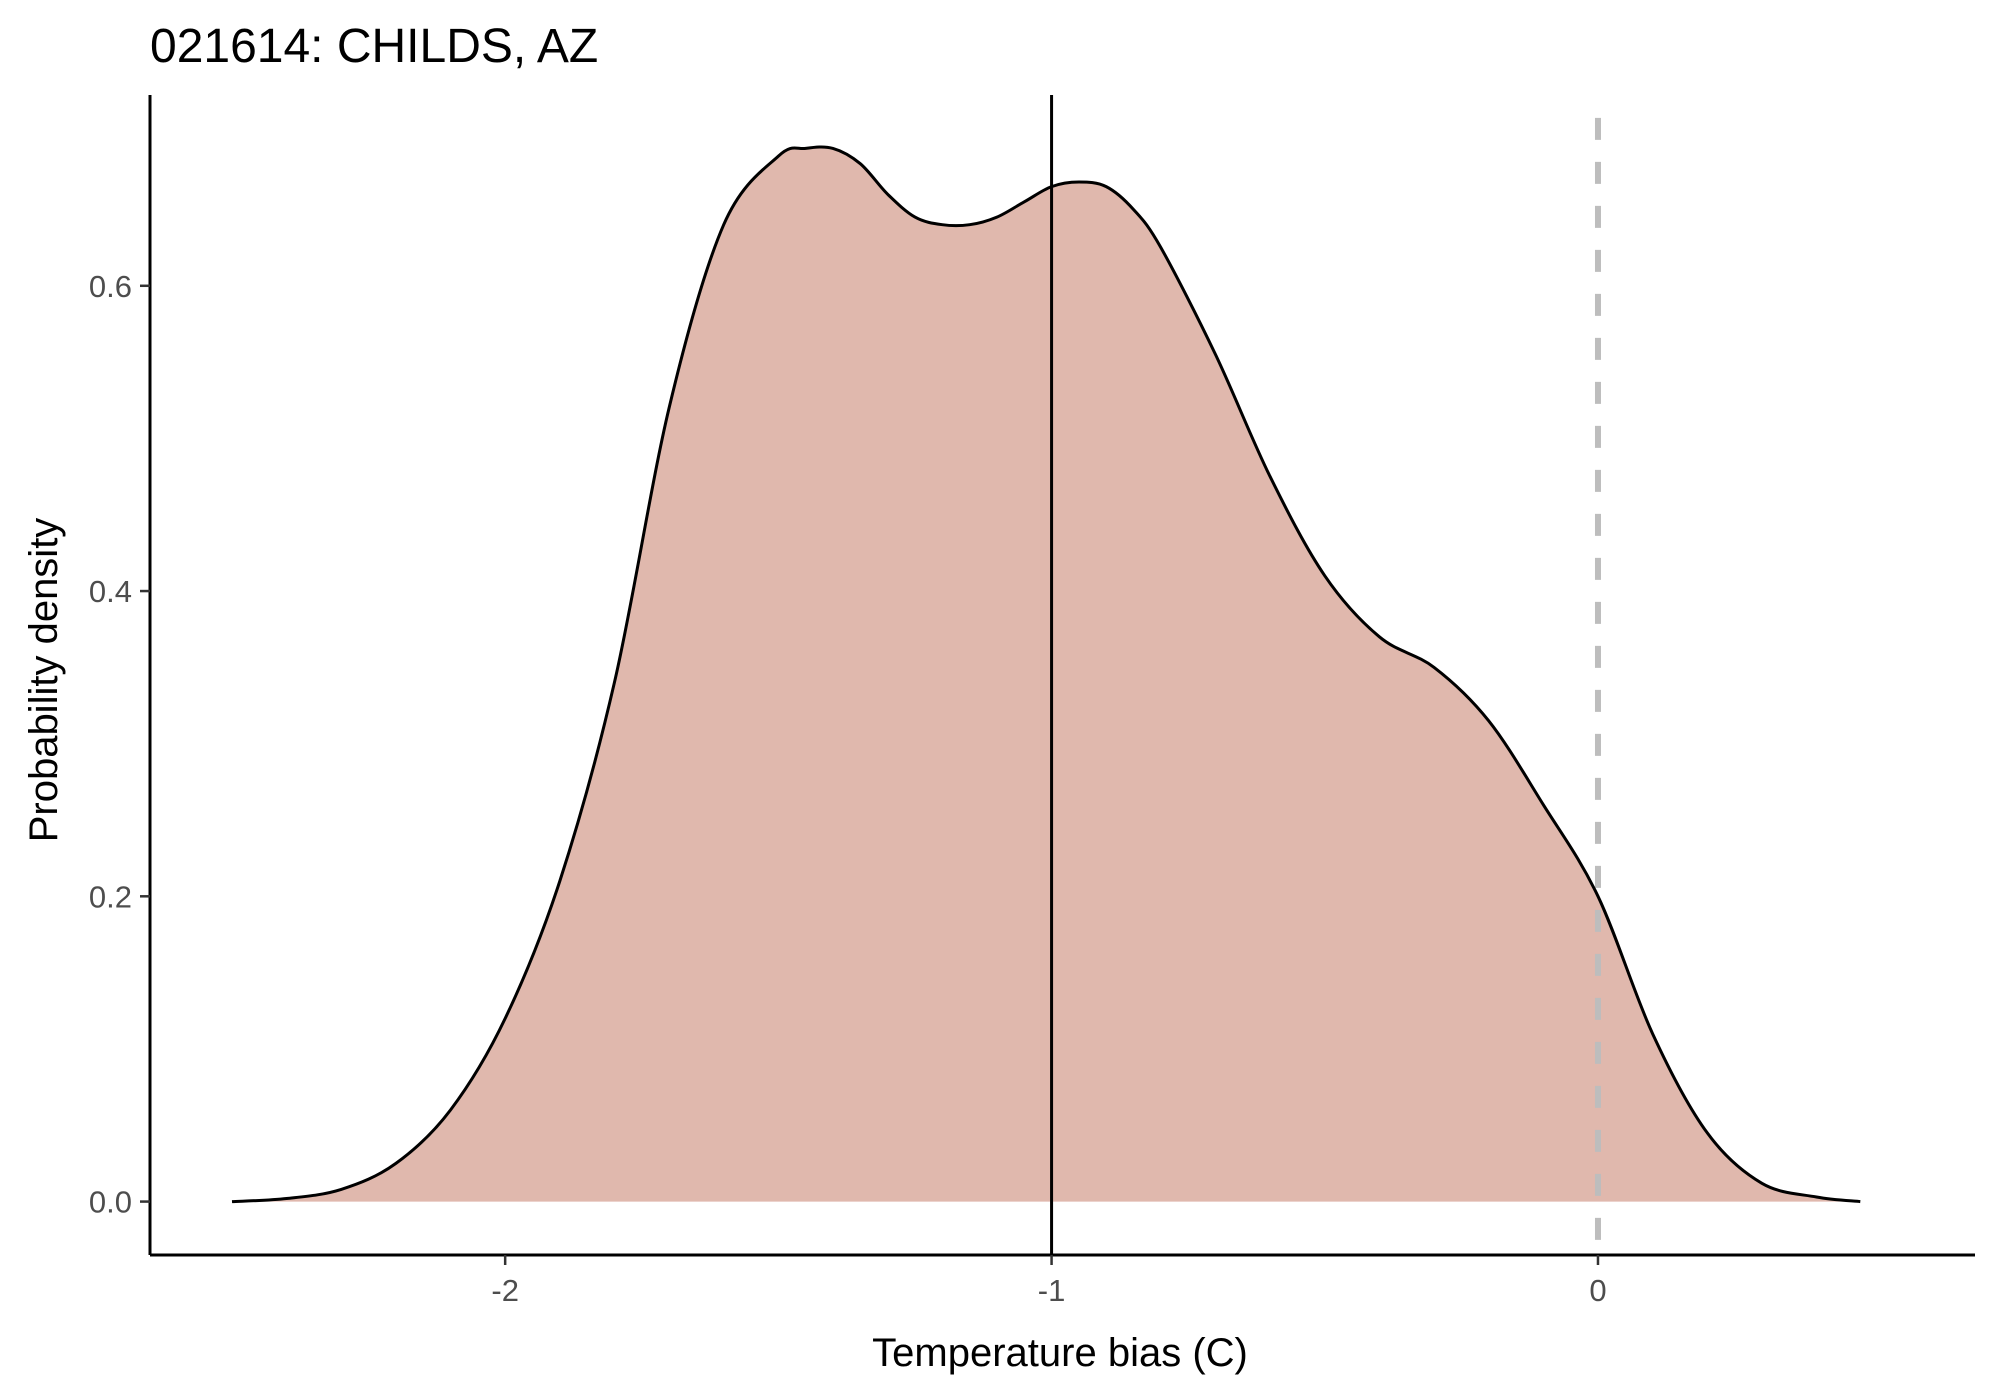 The height and width of the screenshot is (1384, 1990). What do you see at coordinates (110, 286) in the screenshot?
I see `y-tick-label: 0.6` at bounding box center [110, 286].